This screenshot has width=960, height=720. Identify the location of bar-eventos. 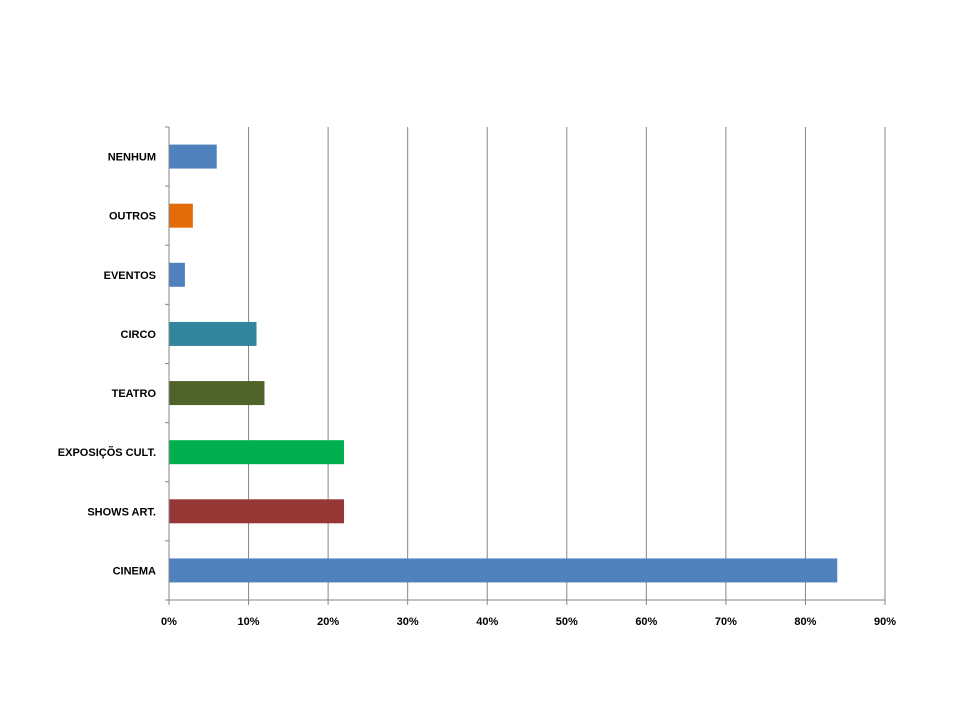
(177, 274).